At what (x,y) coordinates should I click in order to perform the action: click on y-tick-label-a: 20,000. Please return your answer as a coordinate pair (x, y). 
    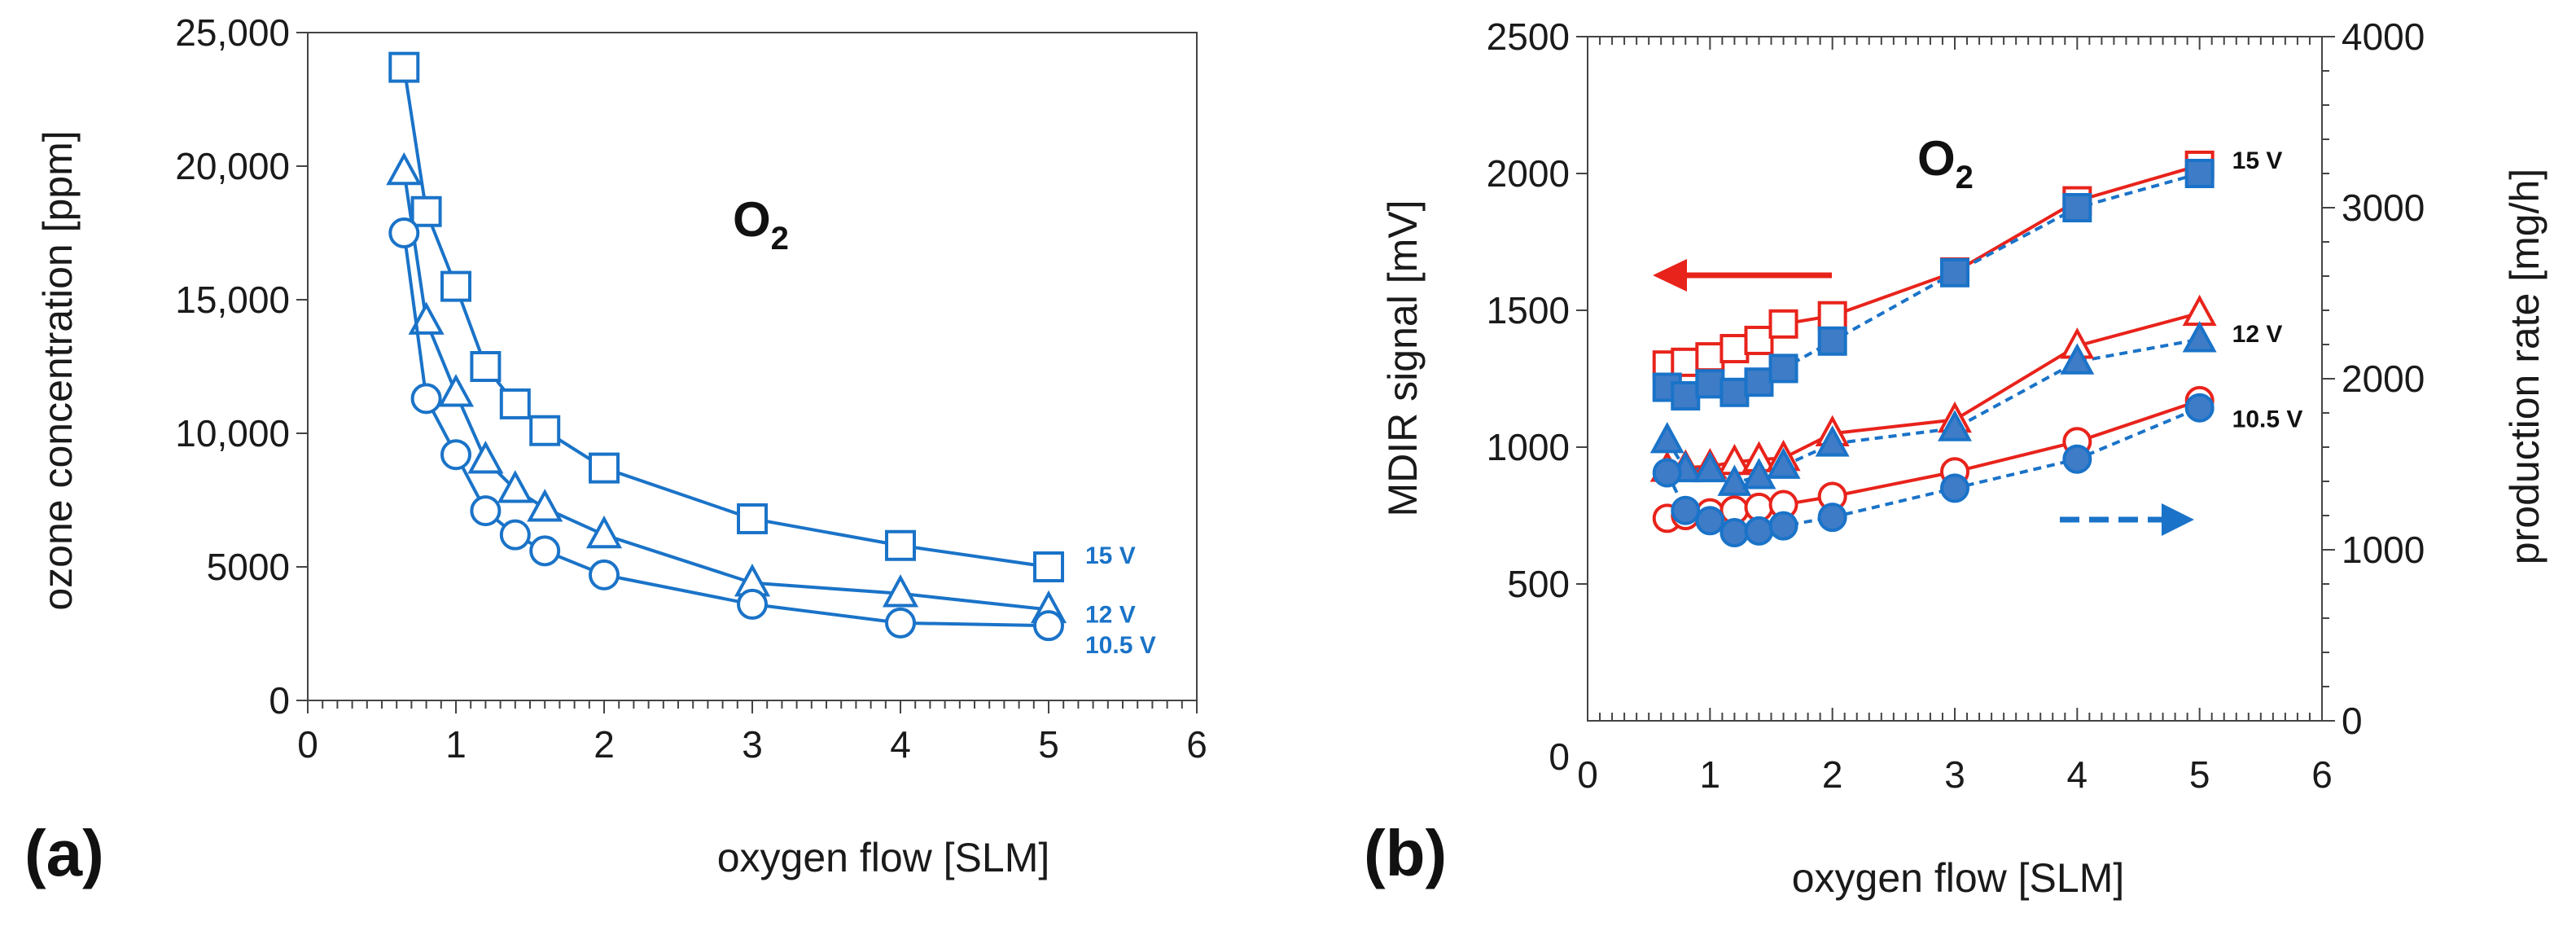
    Looking at the image, I should click on (232, 166).